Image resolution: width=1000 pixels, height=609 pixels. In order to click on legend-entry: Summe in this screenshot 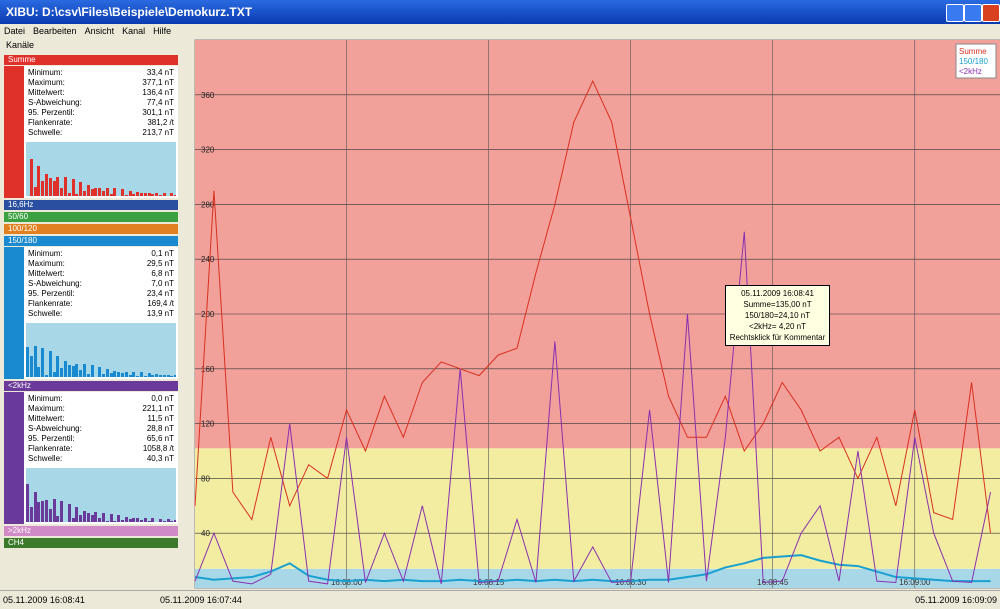, I will do `click(973, 51)`.